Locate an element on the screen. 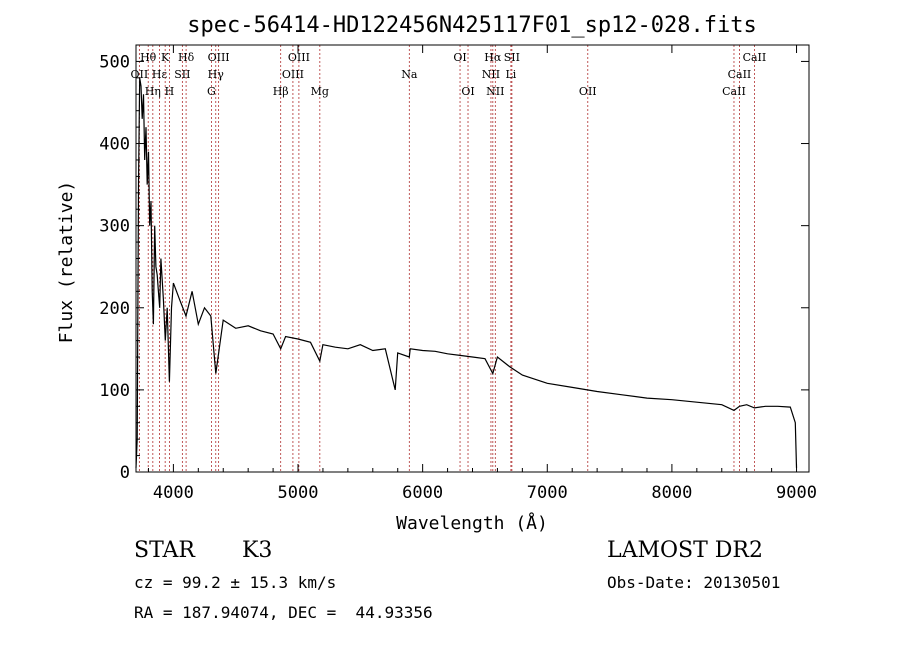 The height and width of the screenshot is (649, 900). line-label-8: OIII is located at coordinates (219, 57).